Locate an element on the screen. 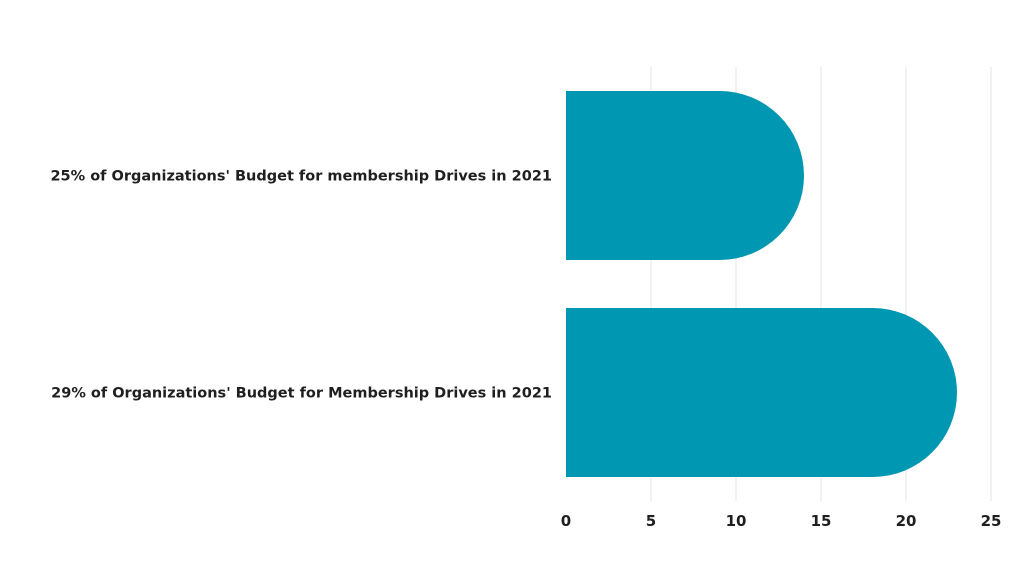  x-axis-tick-labels: 0 5 10 15 20 25 is located at coordinates (781, 521).